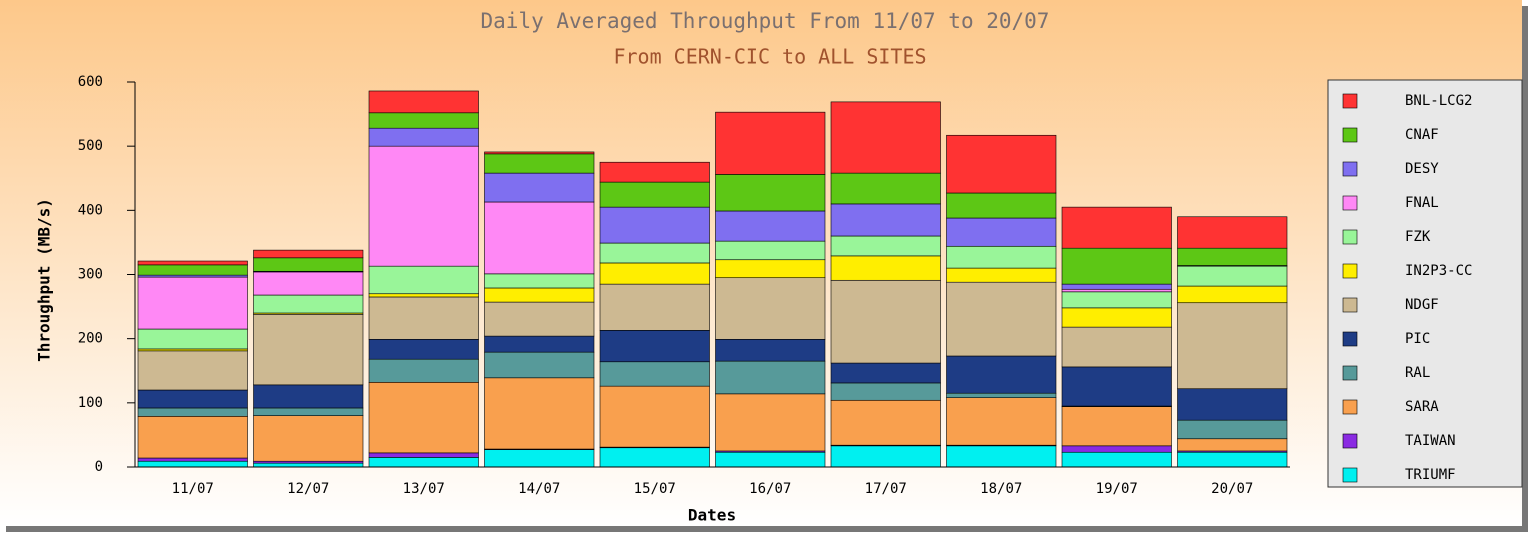 The width and height of the screenshot is (1530, 538). What do you see at coordinates (1232, 489) in the screenshot?
I see `x-tick-label: 20/07` at bounding box center [1232, 489].